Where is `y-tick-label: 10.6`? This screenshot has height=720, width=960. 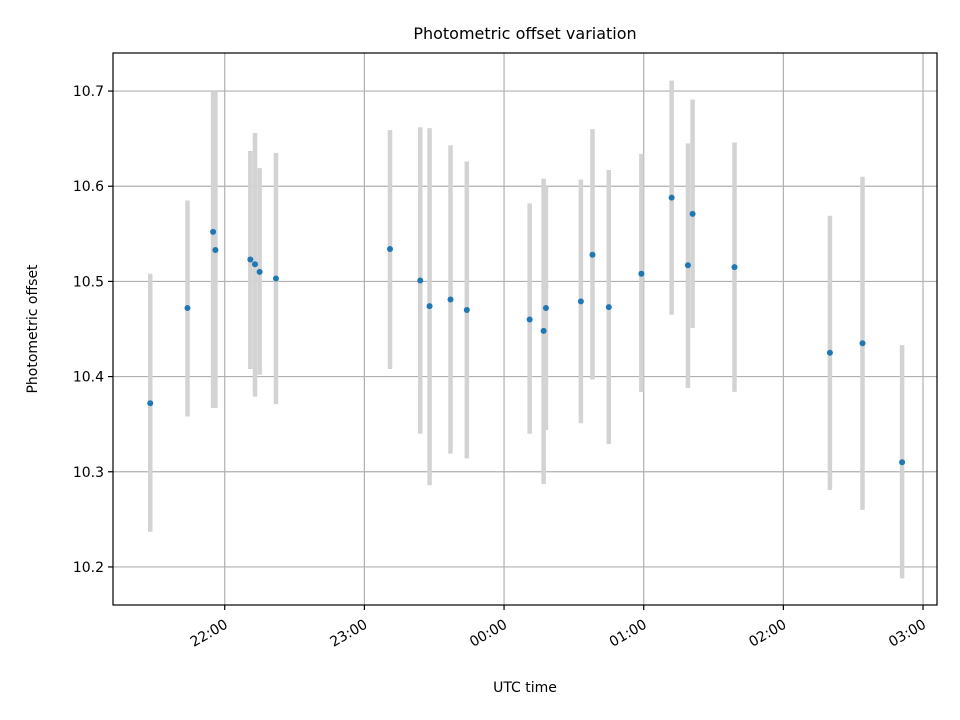
y-tick-label: 10.6 is located at coordinates (88, 187).